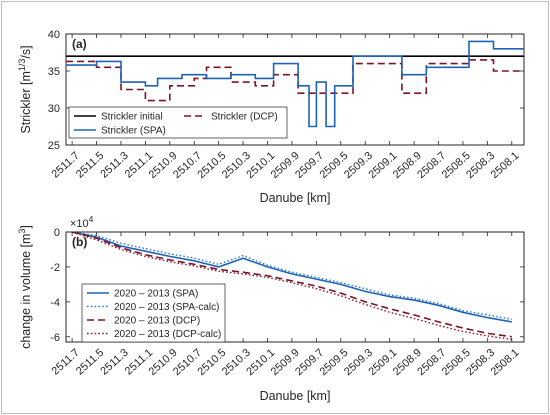  I want to click on panel-a-y-axis-label: Strickler [m1/3/s], so click(25, 89).